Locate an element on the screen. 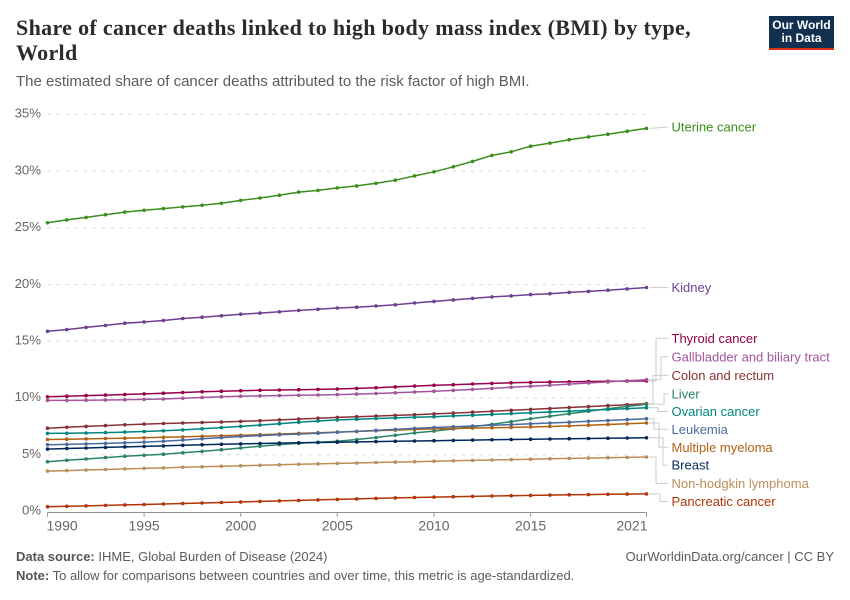 This screenshot has width=850, height=600. svg-text: 2021 is located at coordinates (631, 526).